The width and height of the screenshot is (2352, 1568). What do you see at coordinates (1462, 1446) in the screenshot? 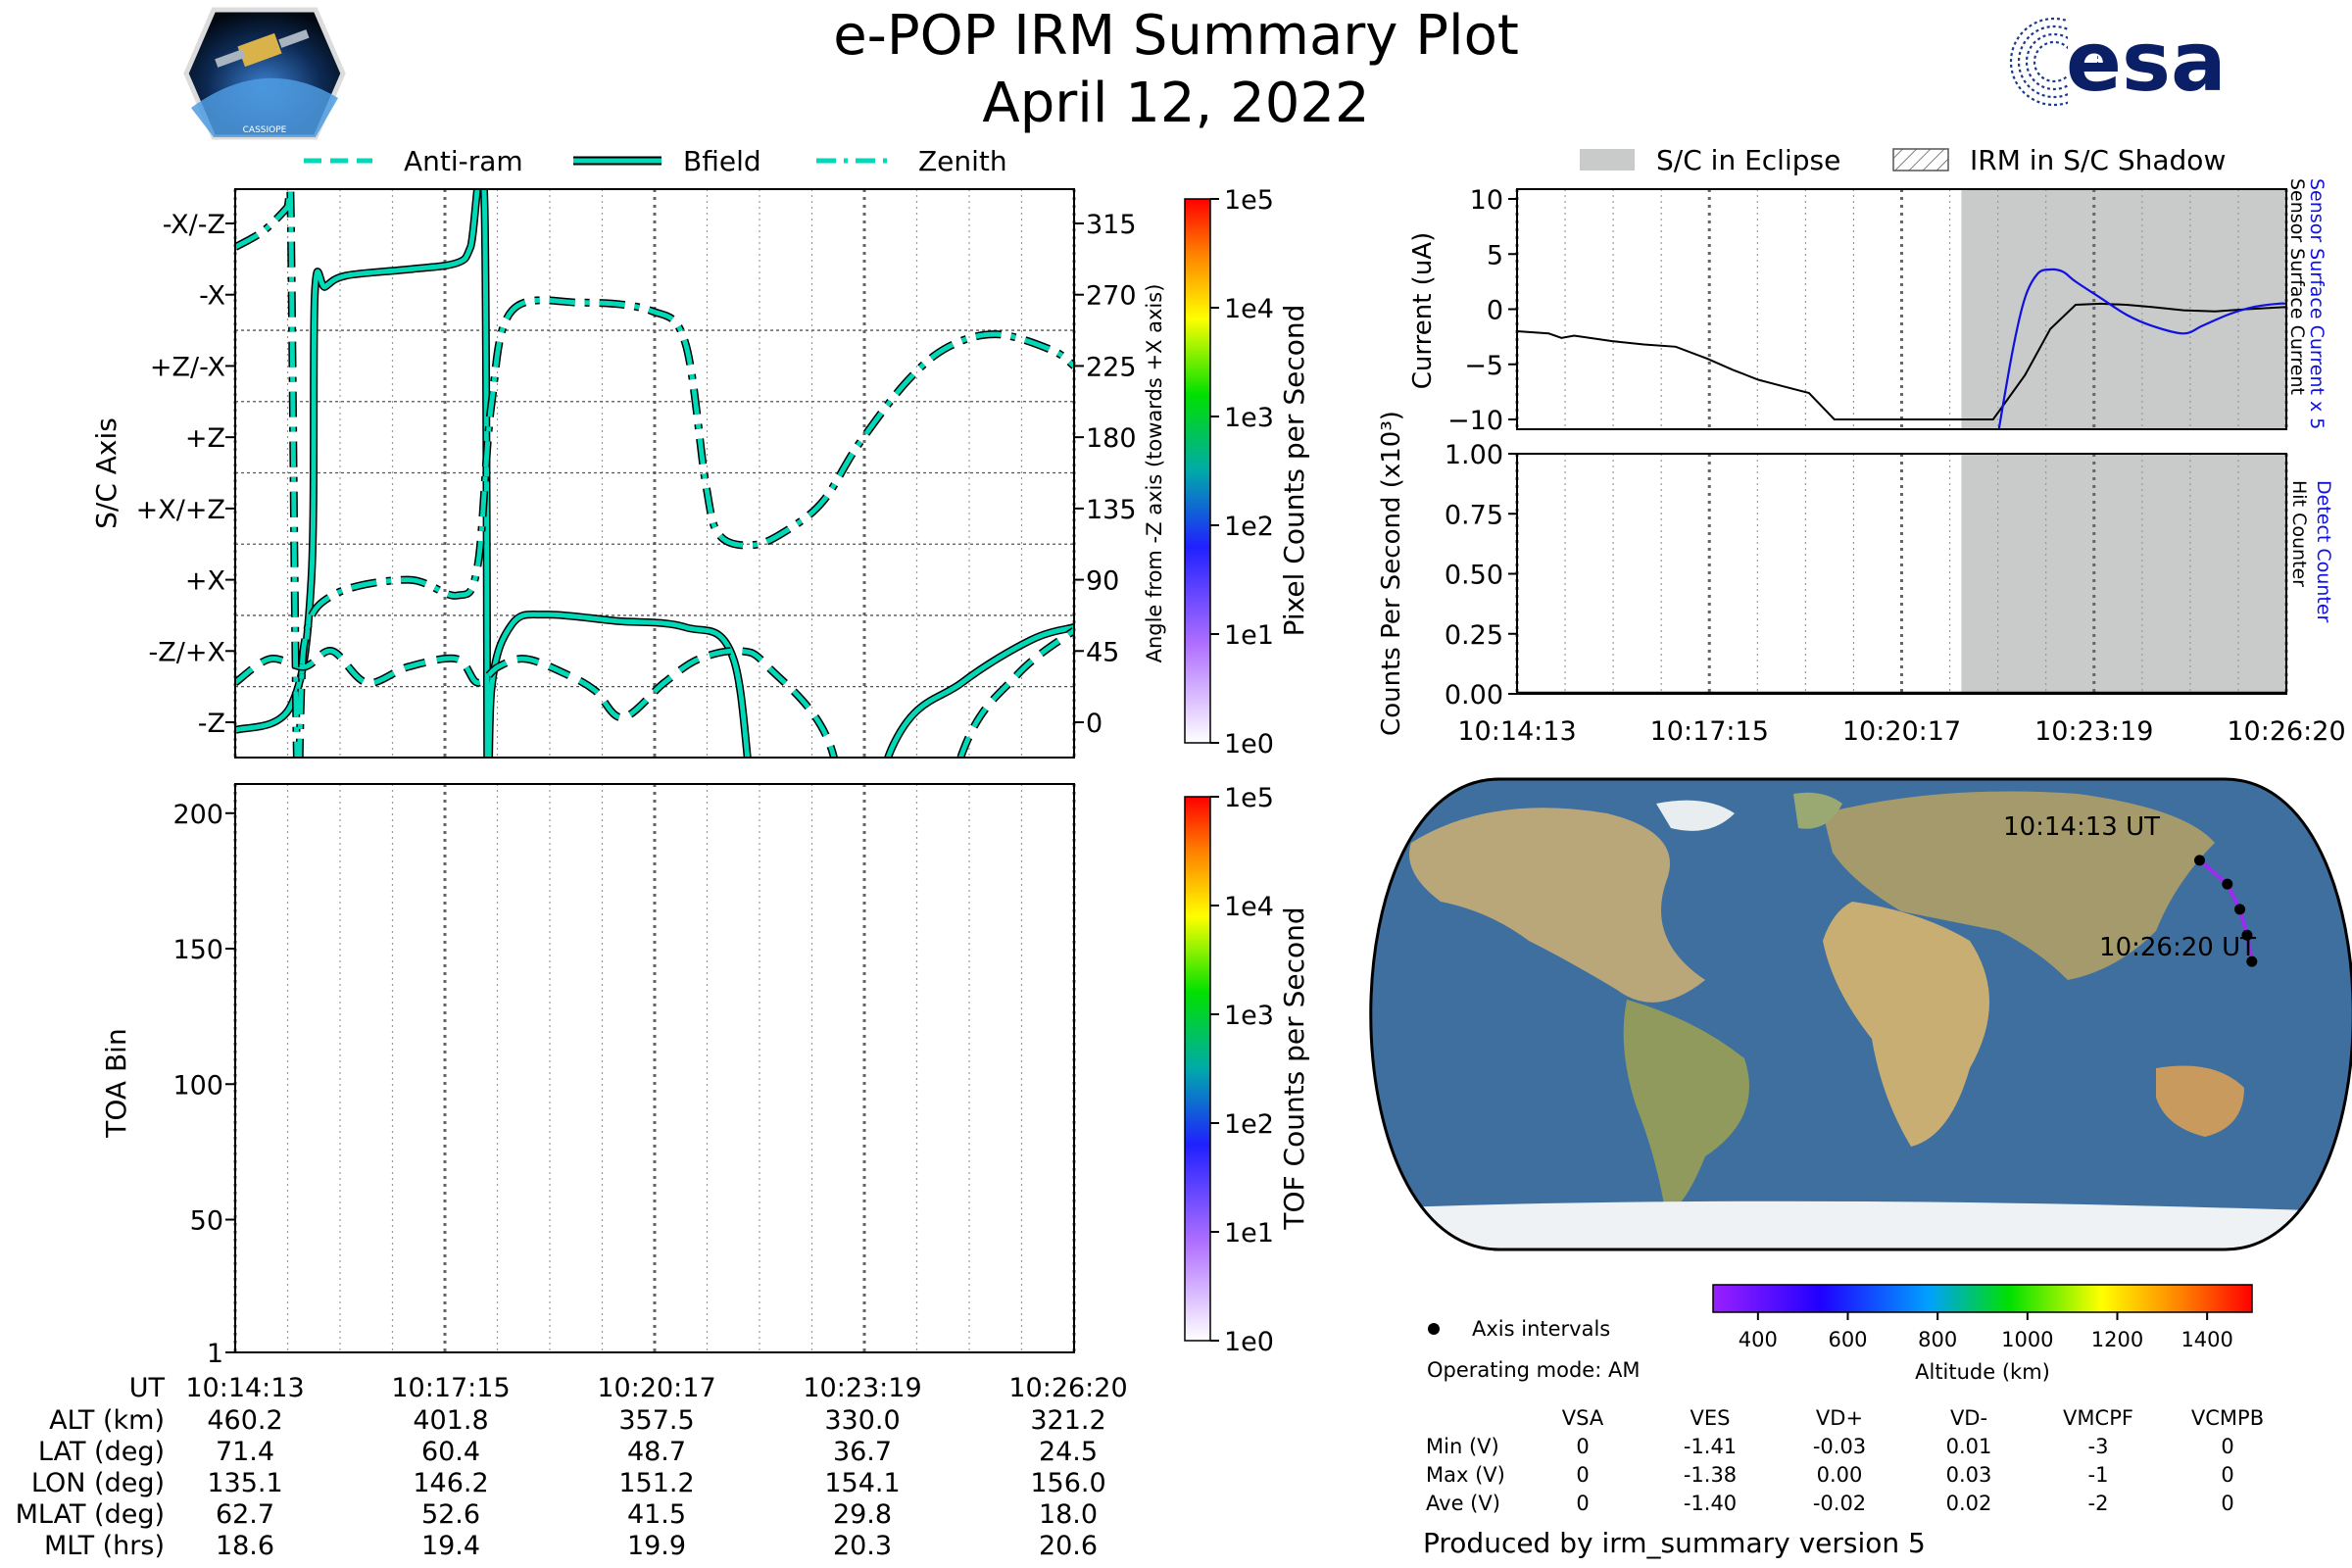
I see `voltage-row-label: Min (V)` at bounding box center [1462, 1446].